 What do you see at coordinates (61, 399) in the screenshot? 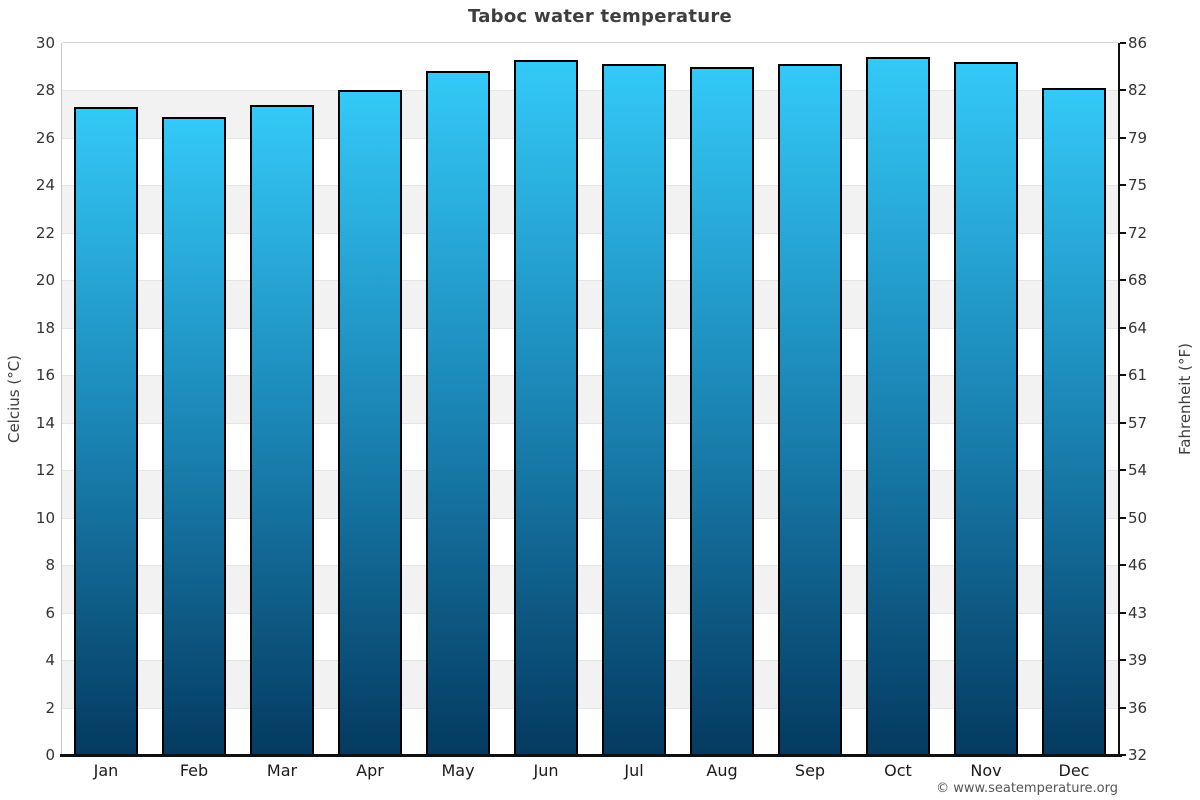
I see `left-axis-line` at bounding box center [61, 399].